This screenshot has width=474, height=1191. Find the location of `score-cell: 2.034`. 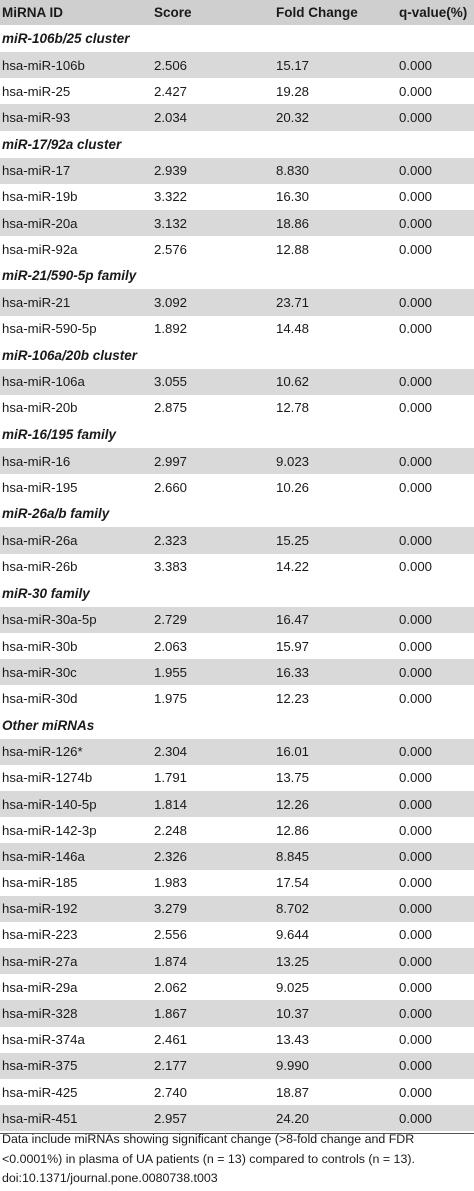

score-cell: 2.034 is located at coordinates (171, 117).